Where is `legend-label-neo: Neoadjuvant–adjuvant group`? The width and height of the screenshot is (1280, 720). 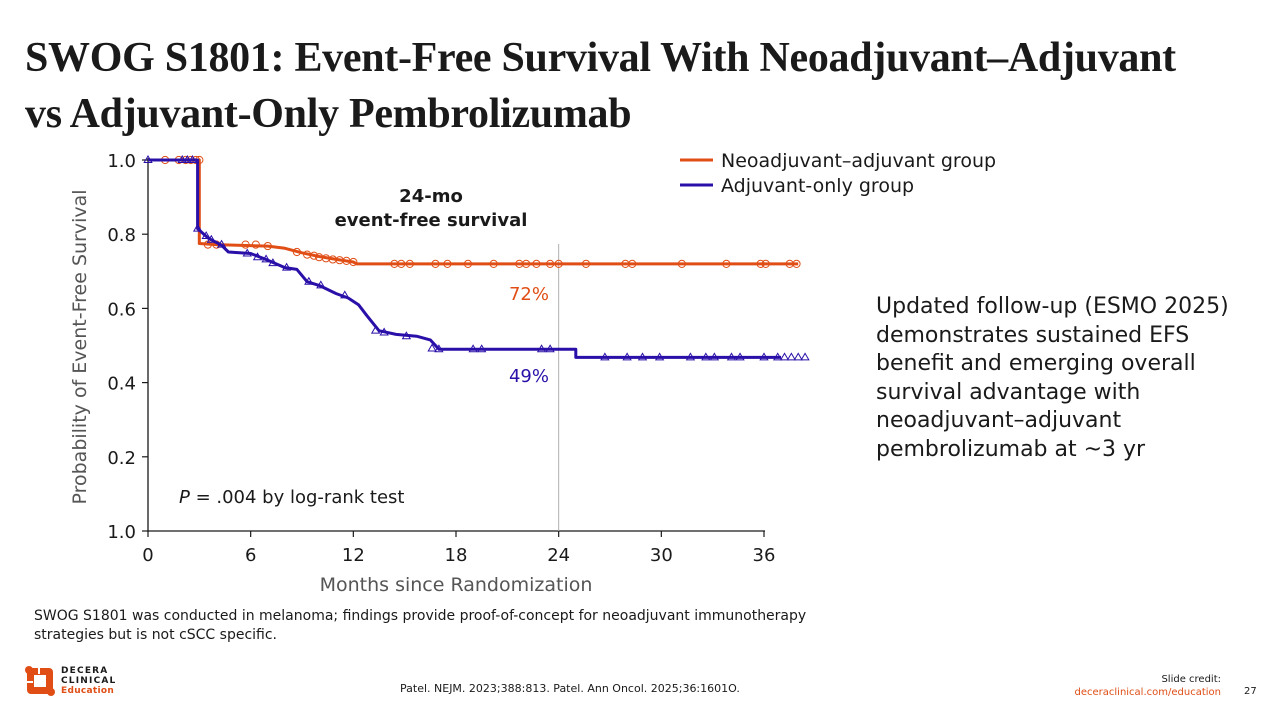
legend-label-neo: Neoadjuvant–adjuvant group is located at coordinates (858, 161).